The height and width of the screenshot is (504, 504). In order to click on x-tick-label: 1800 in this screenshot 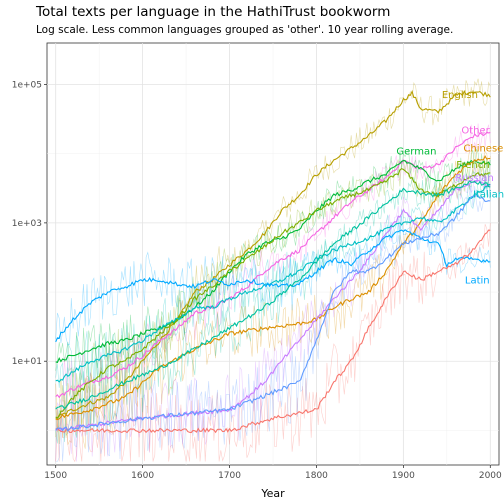, I will do `click(316, 476)`.